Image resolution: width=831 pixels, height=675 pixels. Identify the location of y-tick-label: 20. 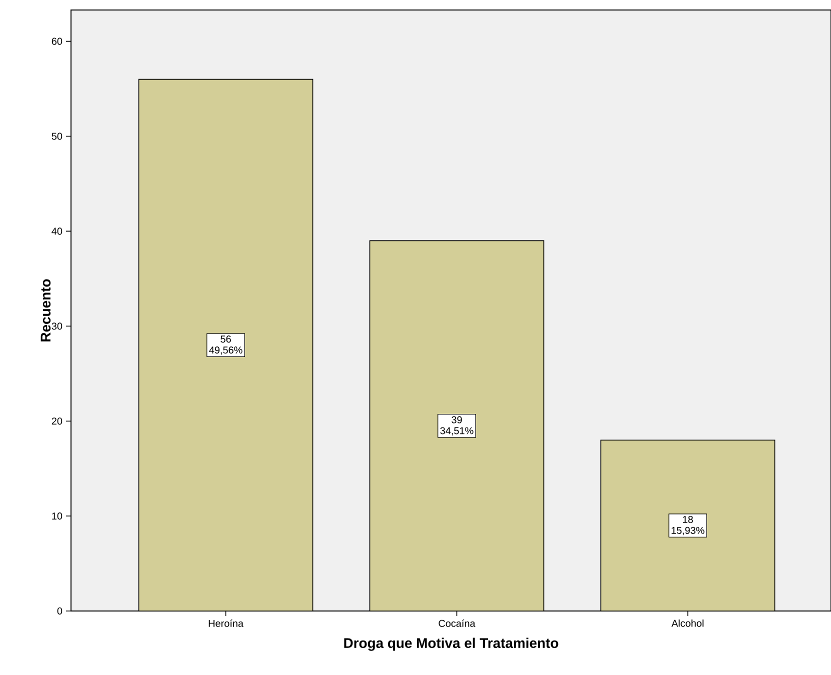
(57, 421).